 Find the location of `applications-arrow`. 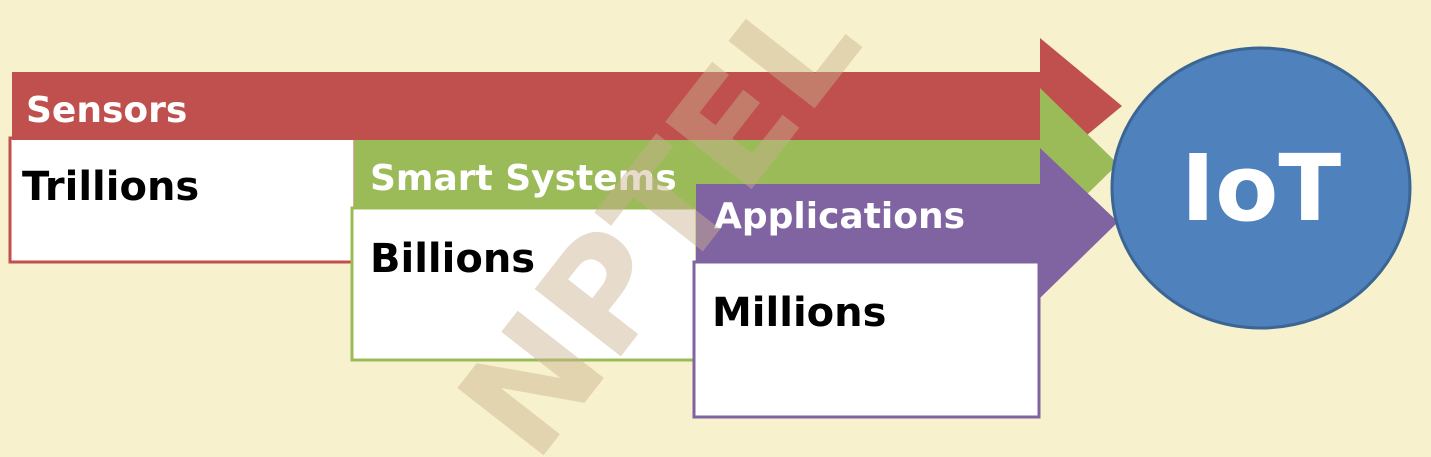

applications-arrow is located at coordinates (907, 223).